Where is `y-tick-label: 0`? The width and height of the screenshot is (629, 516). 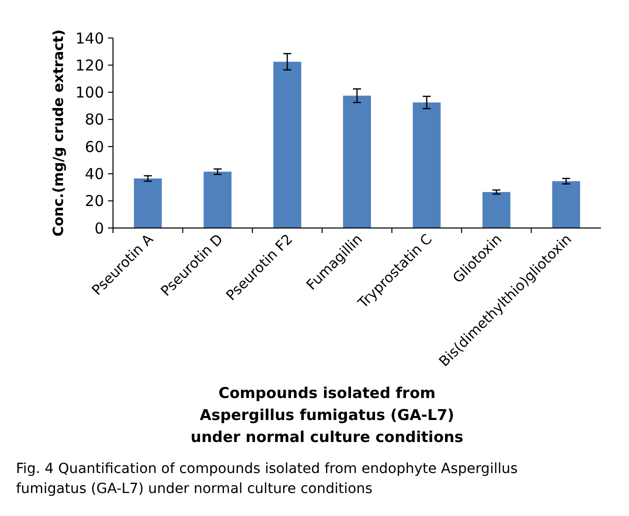
y-tick-label: 0 is located at coordinates (99, 228).